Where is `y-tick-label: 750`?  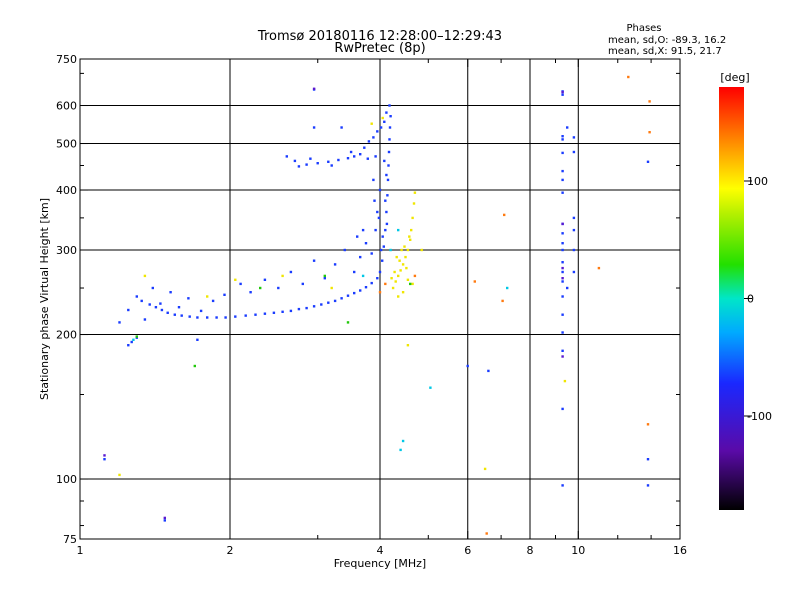 y-tick-label: 750 is located at coordinates (66, 59).